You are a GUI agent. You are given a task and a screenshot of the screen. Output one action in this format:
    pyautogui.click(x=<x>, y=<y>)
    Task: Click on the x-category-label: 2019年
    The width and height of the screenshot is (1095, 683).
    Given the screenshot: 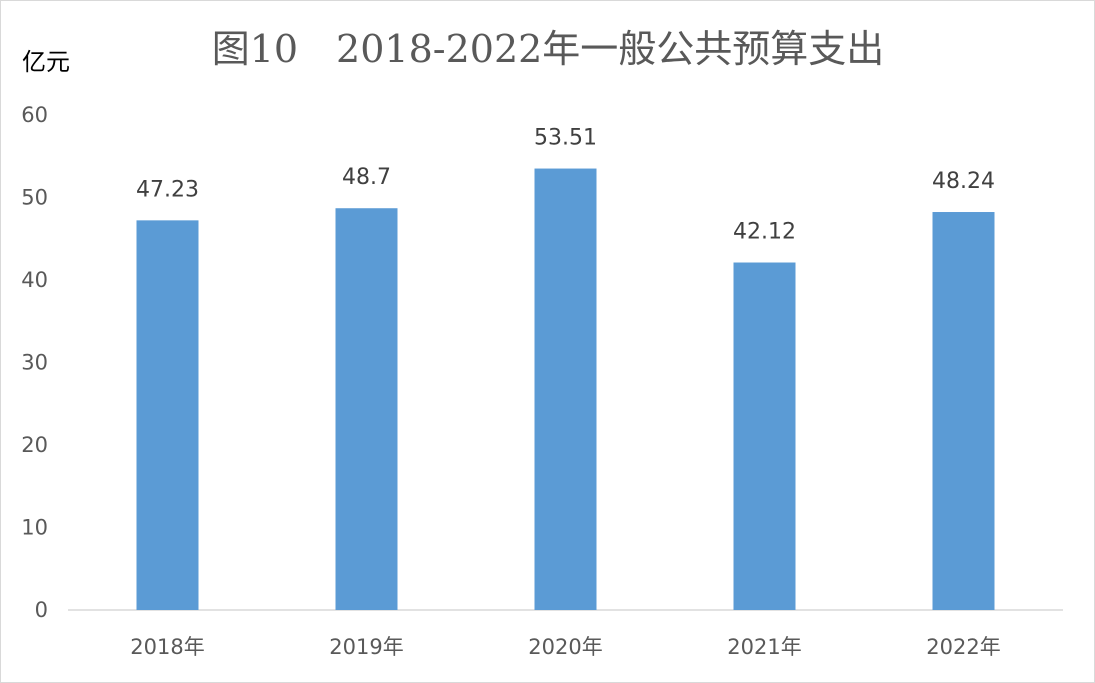 What is the action you would take?
    pyautogui.click(x=366, y=647)
    